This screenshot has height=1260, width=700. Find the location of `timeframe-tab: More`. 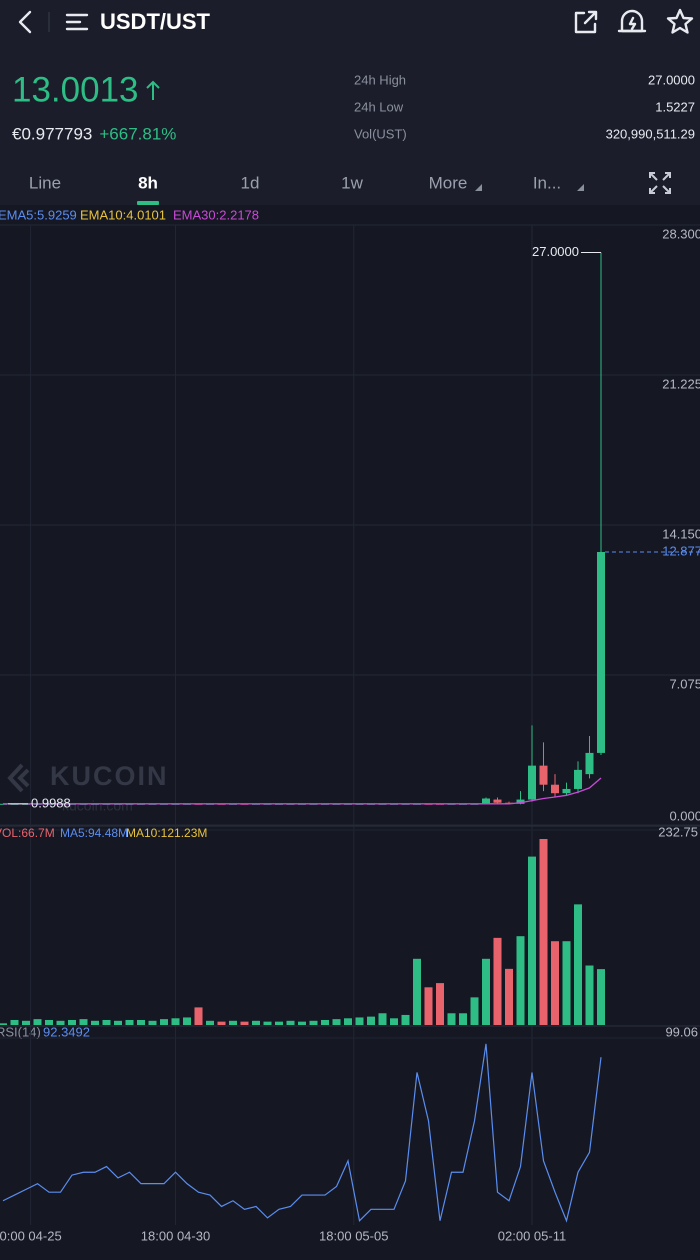

timeframe-tab: More is located at coordinates (448, 182).